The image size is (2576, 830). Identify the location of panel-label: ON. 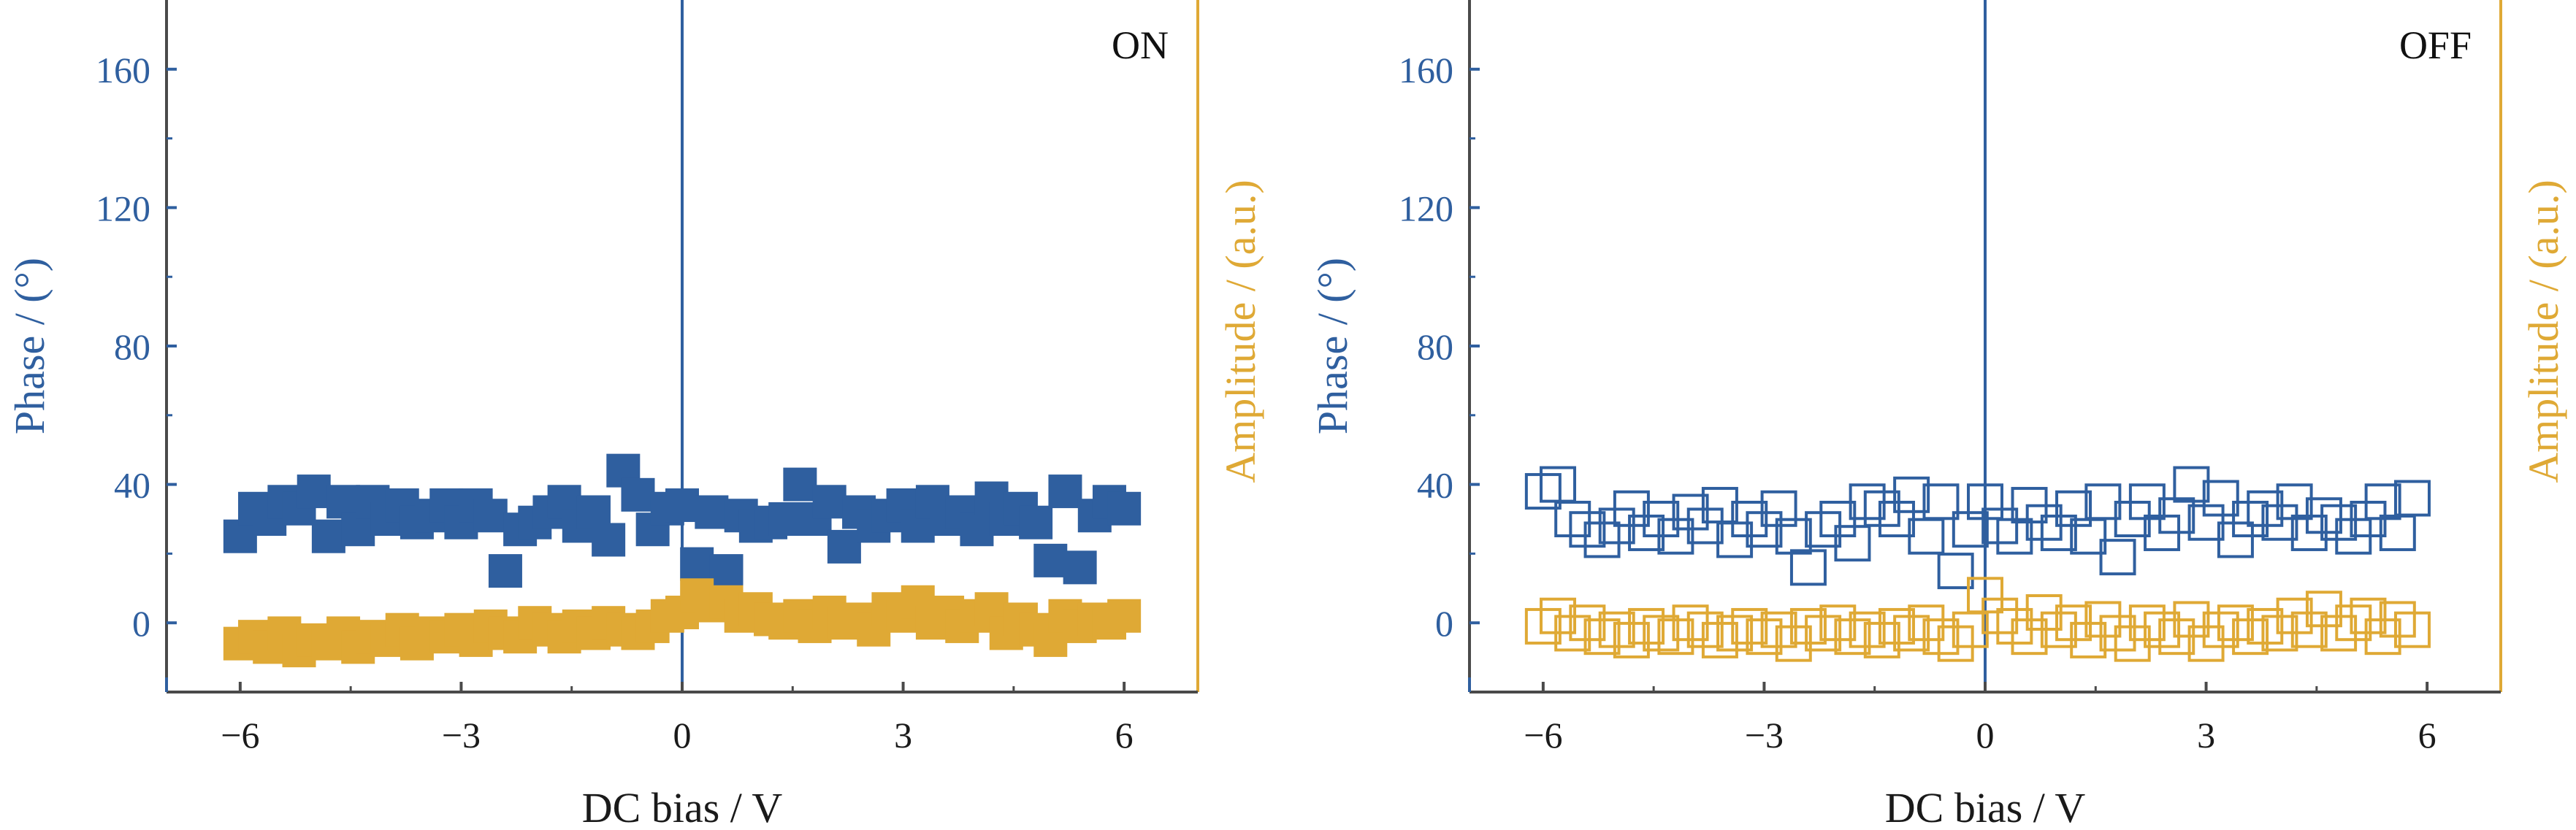
(1140, 45).